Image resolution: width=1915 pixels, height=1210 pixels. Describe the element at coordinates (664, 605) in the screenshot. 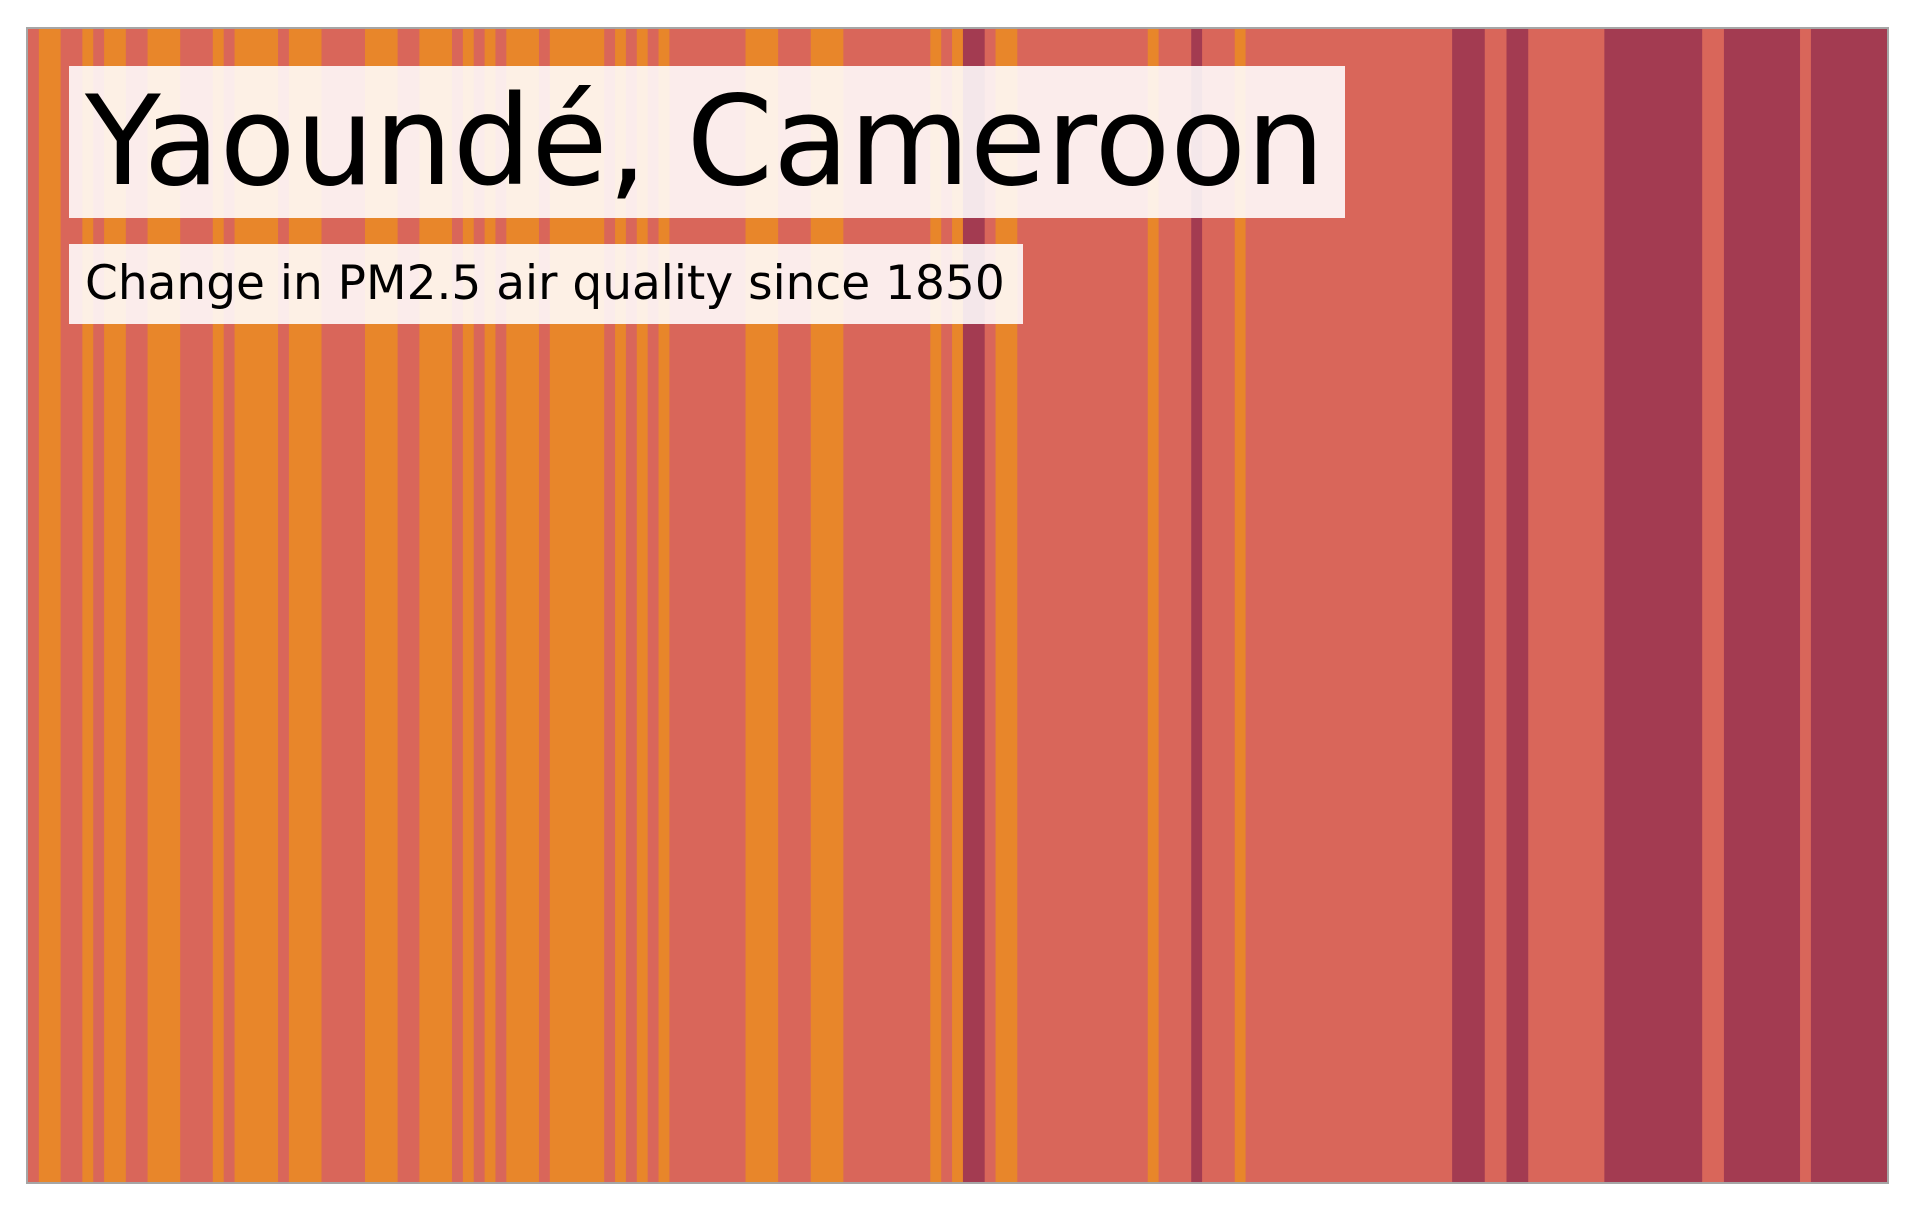

I see `stripe-low-1908` at that location.